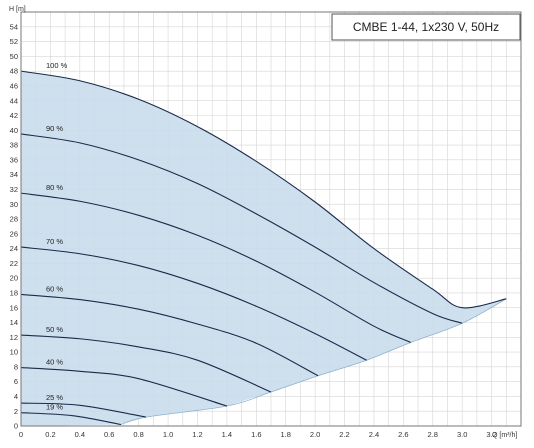 The width and height of the screenshot is (534, 448). Describe the element at coordinates (14, 307) in the screenshot. I see `y-tick-label: 16` at that location.